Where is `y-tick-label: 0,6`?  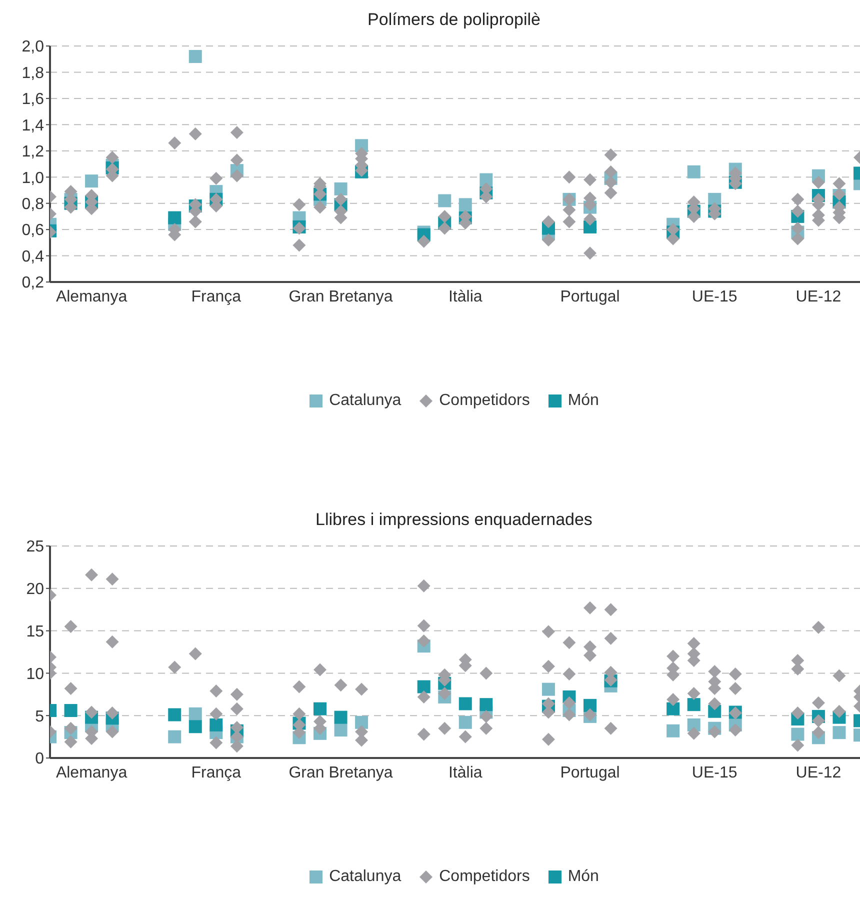
y-tick-label: 0,6 is located at coordinates (33, 231).